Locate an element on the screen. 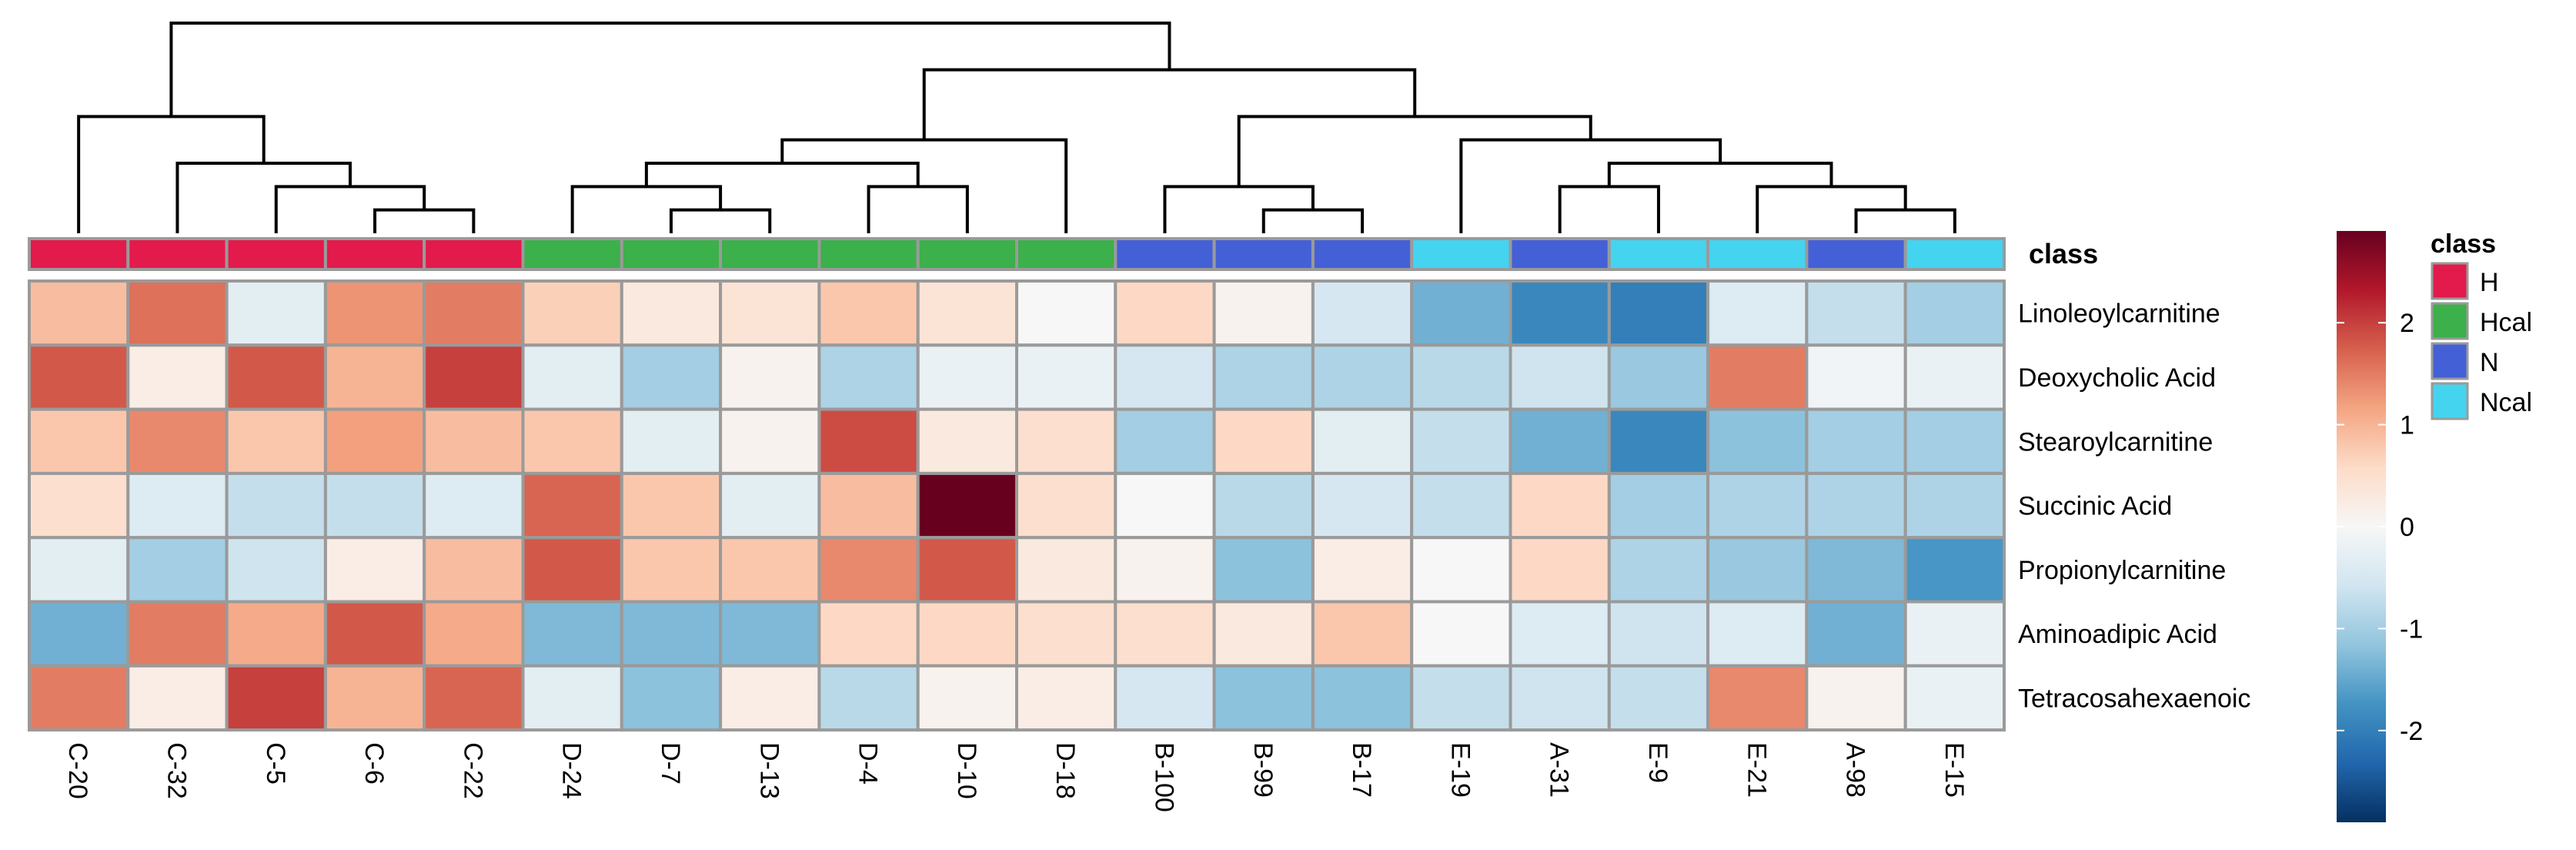 The width and height of the screenshot is (2576, 850). class-annotation-bar is located at coordinates (1017, 254).